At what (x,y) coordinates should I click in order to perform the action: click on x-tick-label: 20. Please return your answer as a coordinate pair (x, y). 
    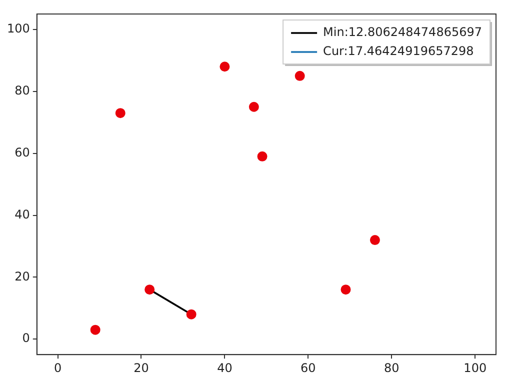
    Looking at the image, I should click on (141, 367).